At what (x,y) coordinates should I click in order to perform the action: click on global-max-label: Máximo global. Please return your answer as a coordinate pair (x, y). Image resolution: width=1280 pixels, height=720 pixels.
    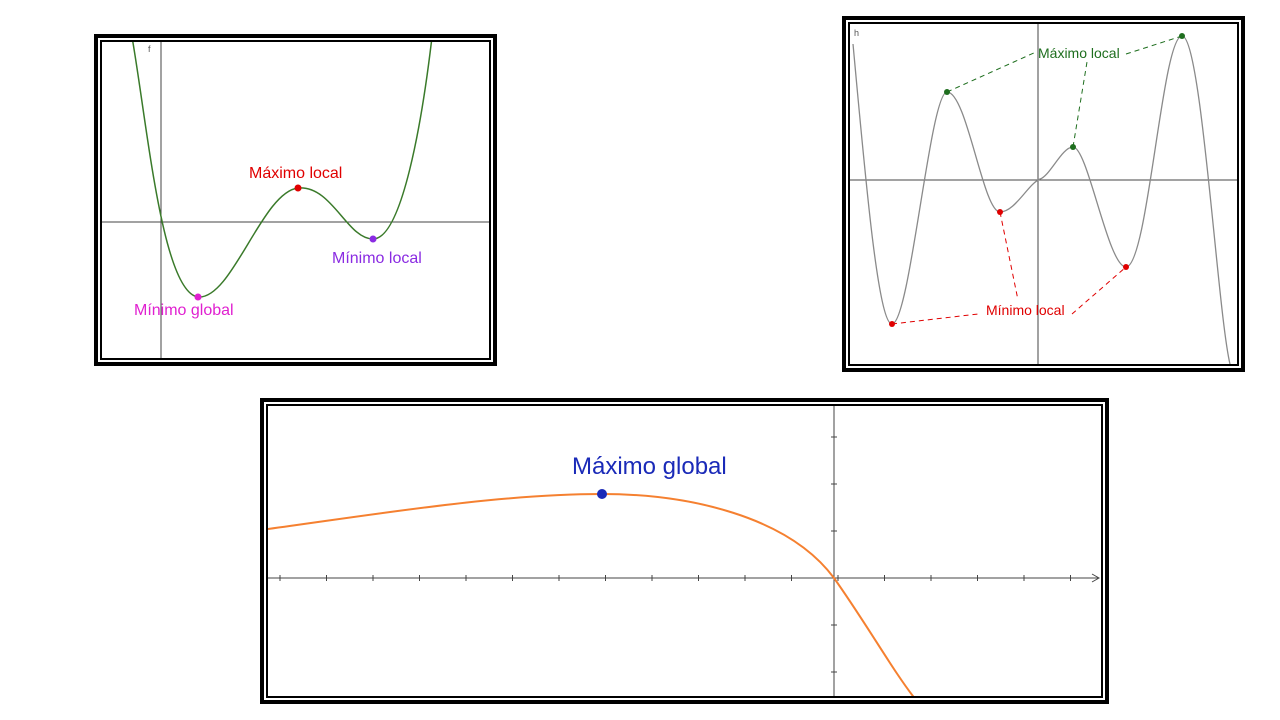
    Looking at the image, I should click on (649, 466).